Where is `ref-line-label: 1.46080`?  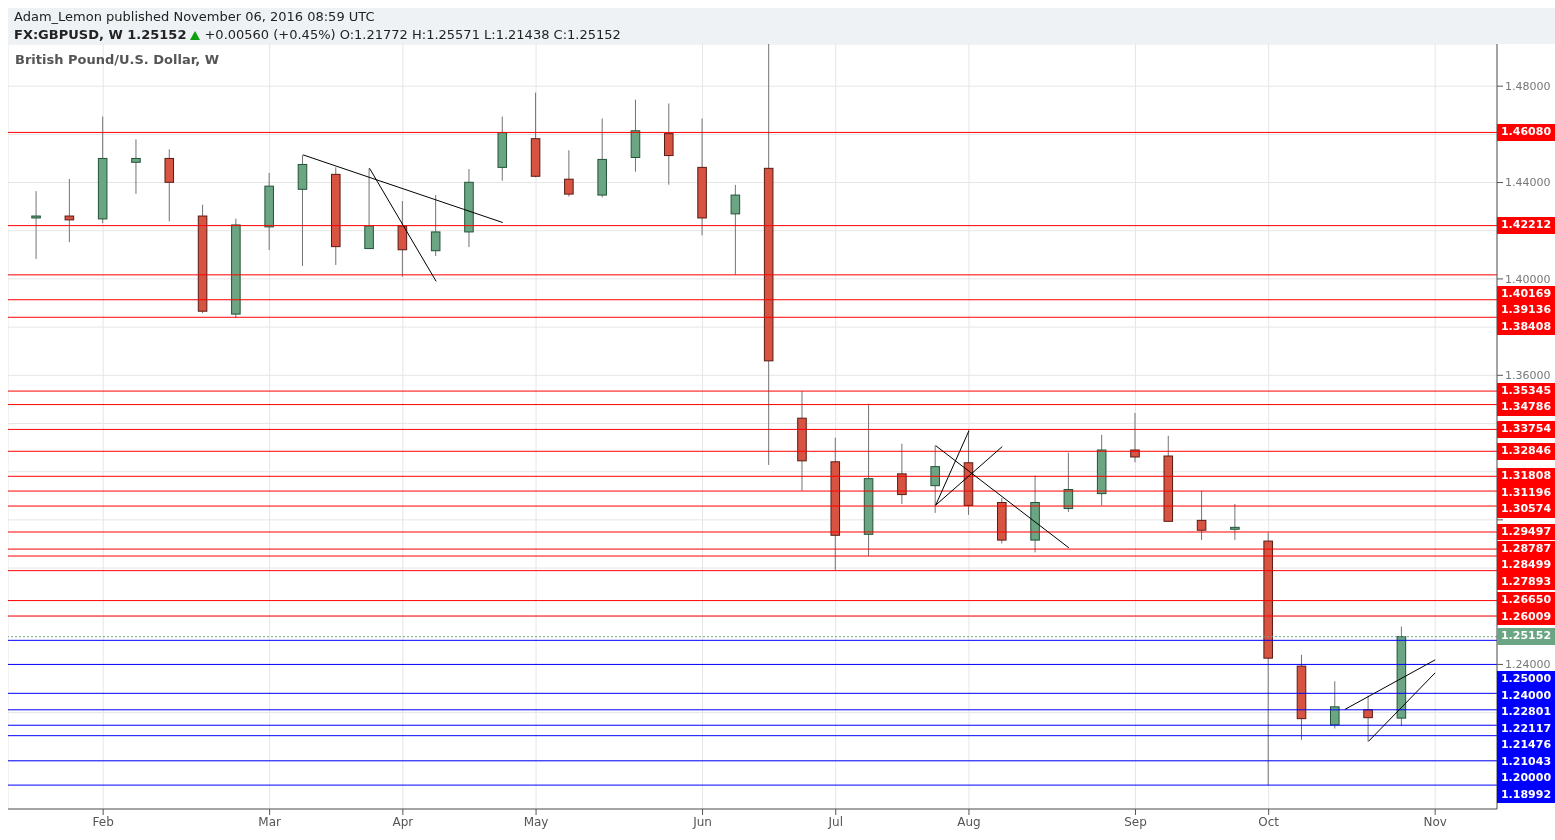 ref-line-label: 1.46080 is located at coordinates (1526, 132).